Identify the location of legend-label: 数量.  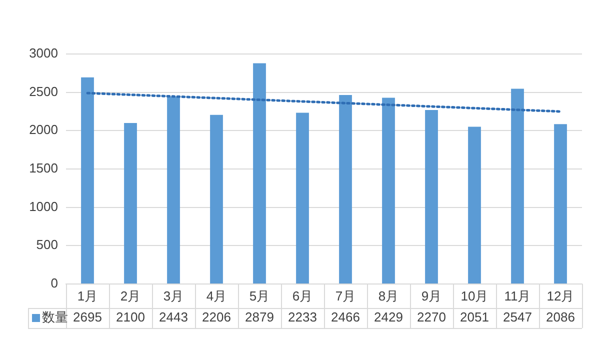
(55, 317).